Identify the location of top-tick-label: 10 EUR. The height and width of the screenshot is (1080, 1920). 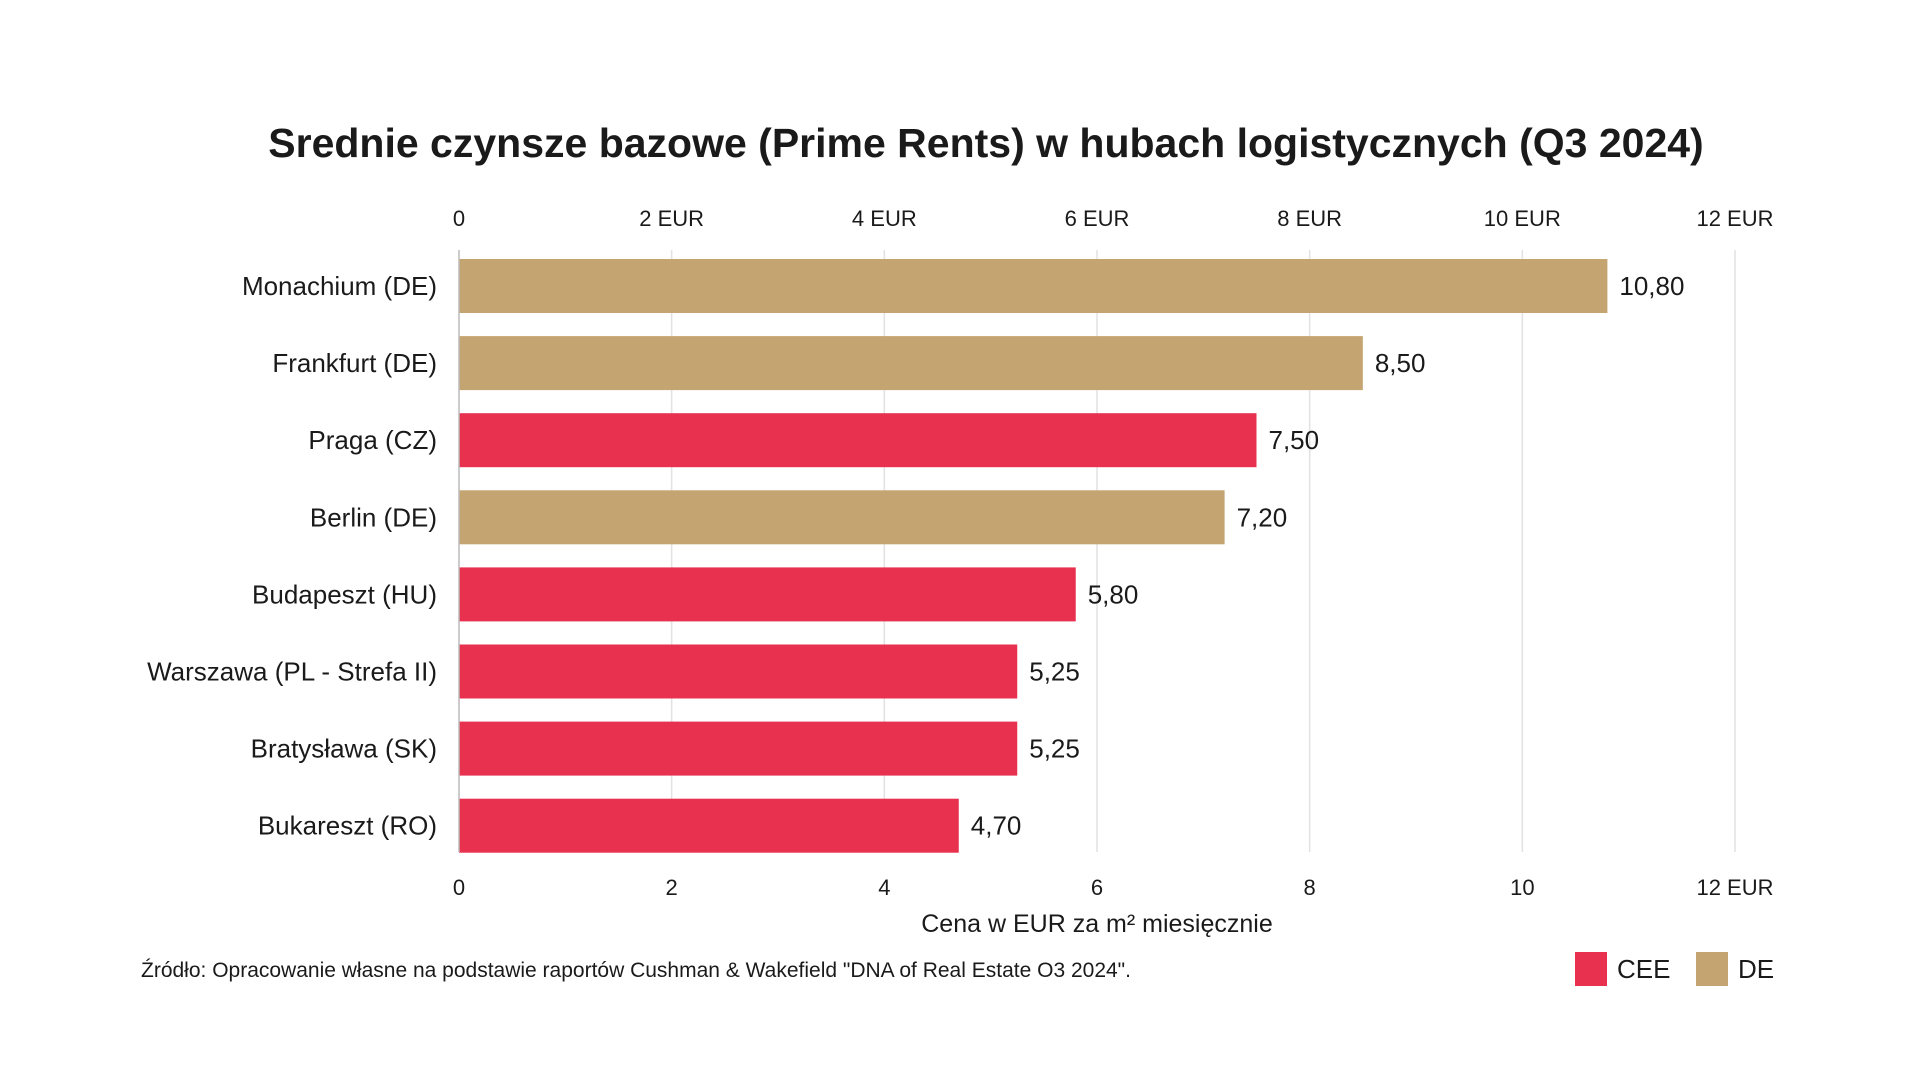
(1522, 218).